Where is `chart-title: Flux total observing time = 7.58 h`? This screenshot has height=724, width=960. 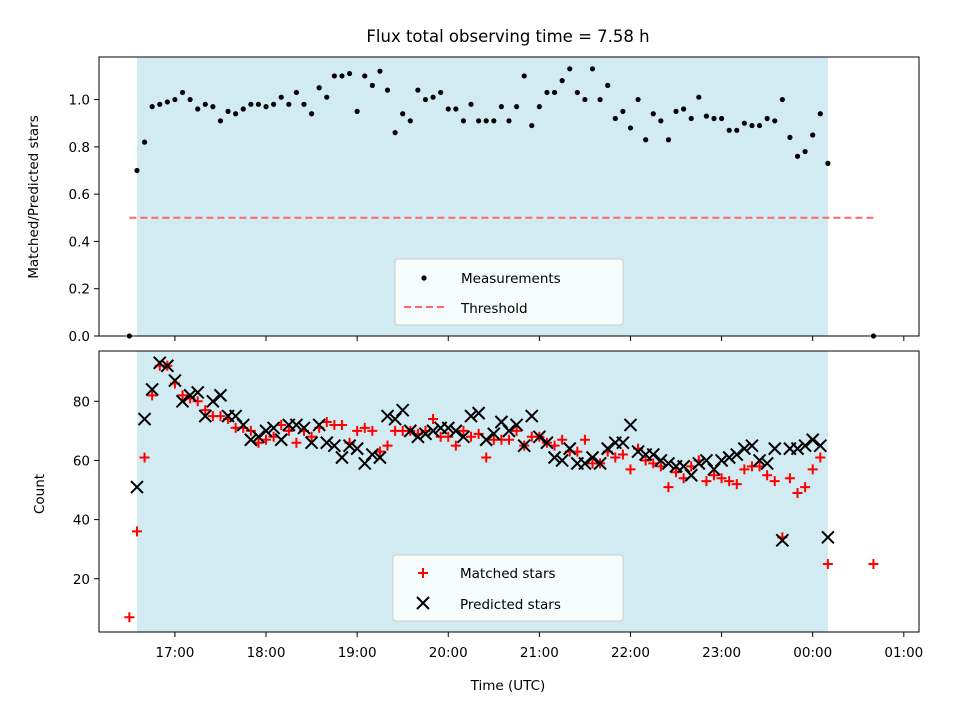 chart-title: Flux total observing time = 7.58 h is located at coordinates (507, 36).